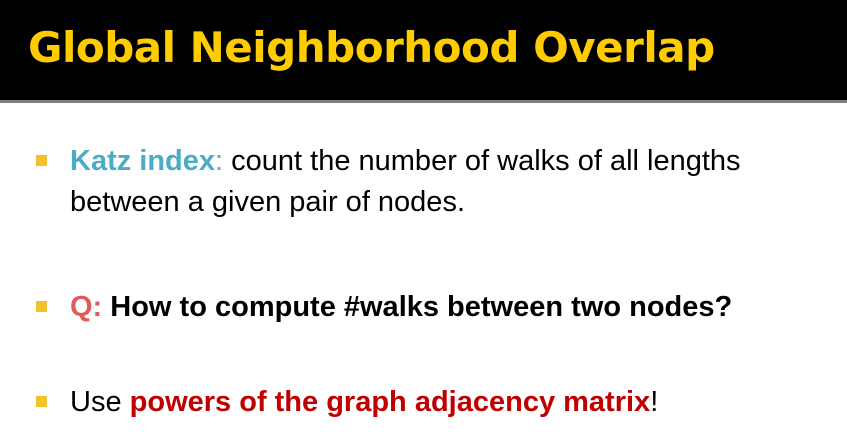 This screenshot has width=847, height=444. What do you see at coordinates (371, 47) in the screenshot?
I see `slide-title: Global Neighborhood Overlap` at bounding box center [371, 47].